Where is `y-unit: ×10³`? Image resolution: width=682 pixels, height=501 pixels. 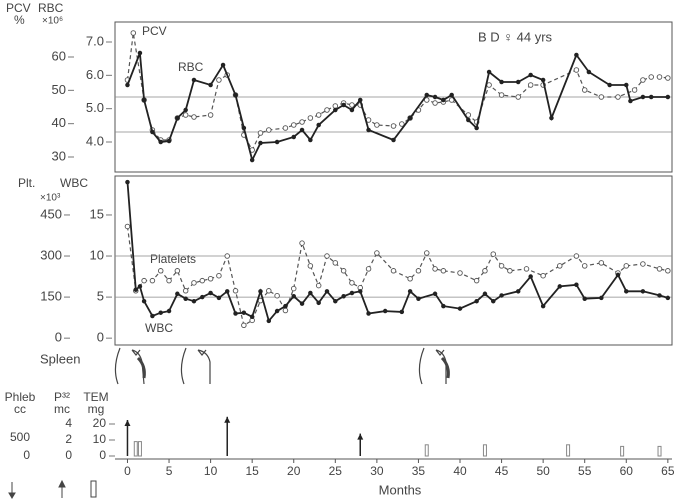 y-unit: ×10³ is located at coordinates (50, 198).